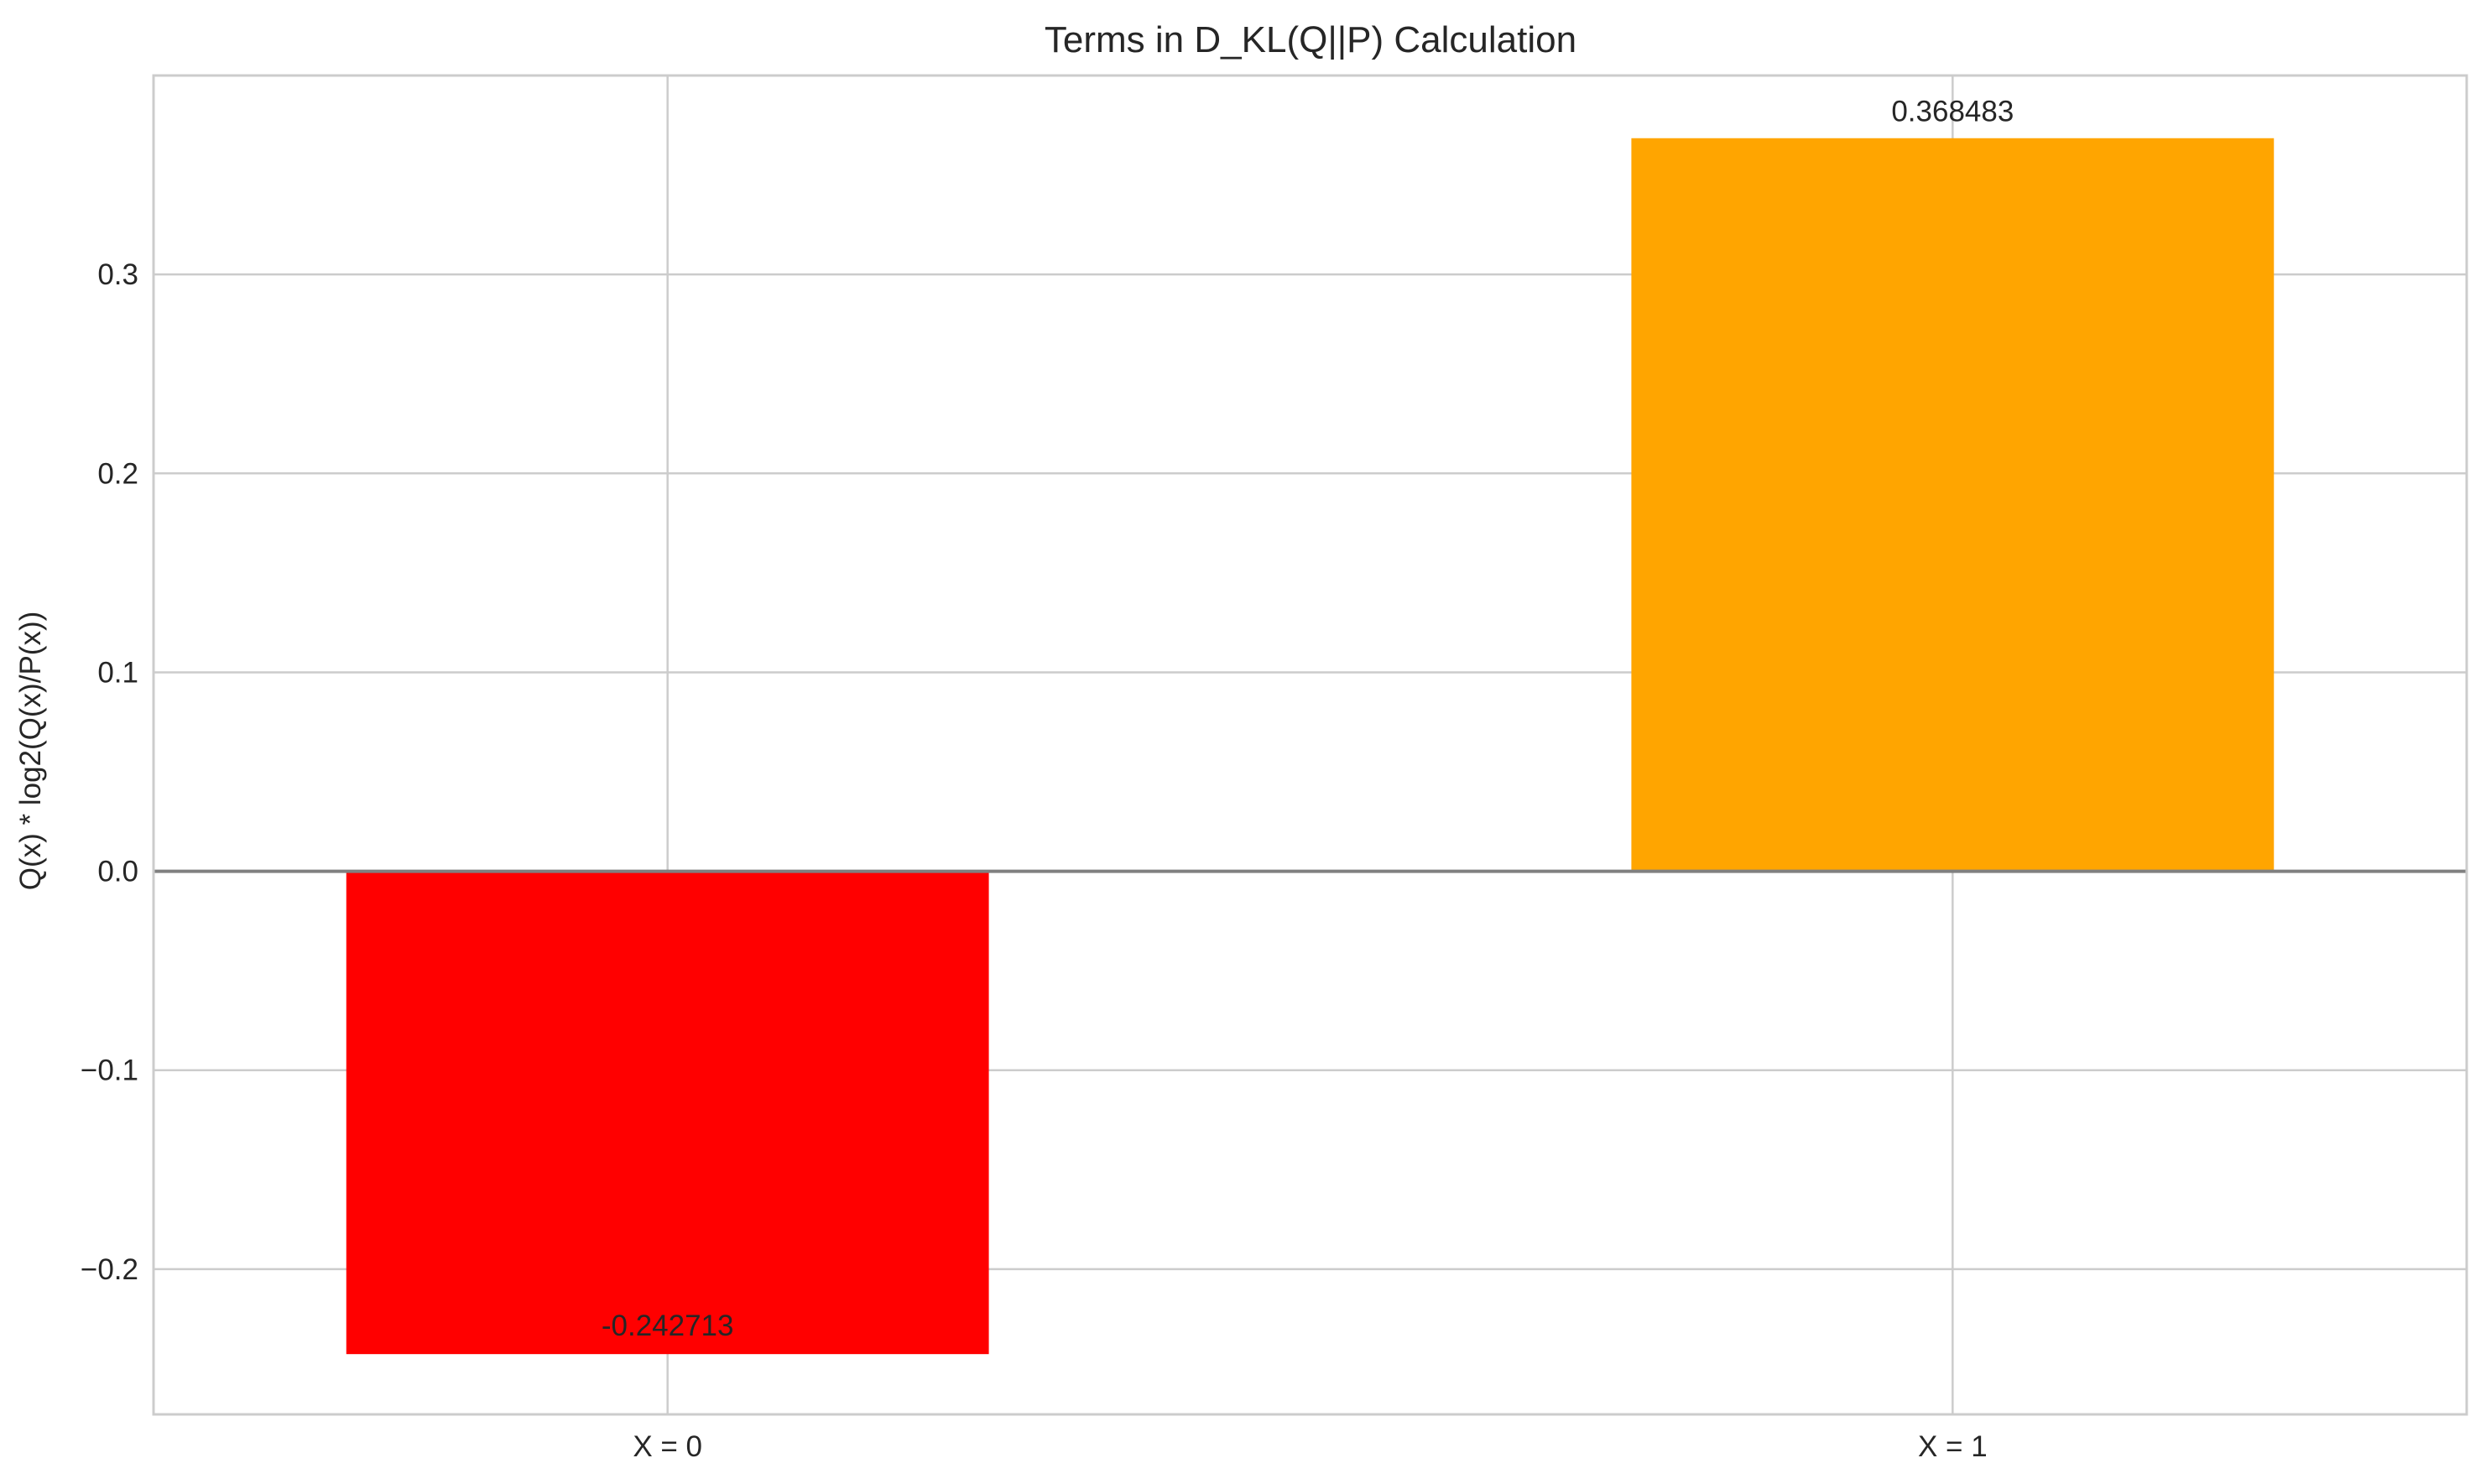 Image resolution: width=2491 pixels, height=1484 pixels. I want to click on y-tick-label: −0.2, so click(110, 1269).